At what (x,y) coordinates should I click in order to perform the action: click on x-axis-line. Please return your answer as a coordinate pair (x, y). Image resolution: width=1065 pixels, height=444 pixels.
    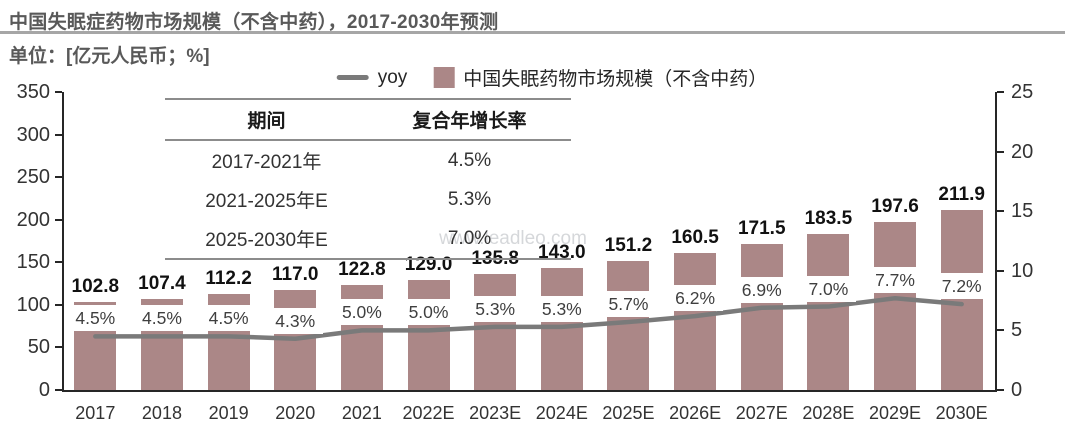
    Looking at the image, I should click on (529, 391).